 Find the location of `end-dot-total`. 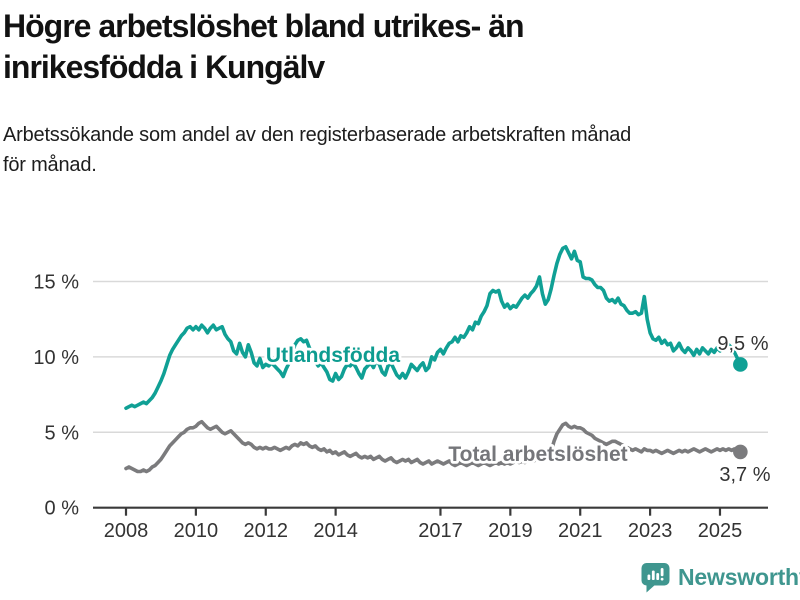

end-dot-total is located at coordinates (740, 452).